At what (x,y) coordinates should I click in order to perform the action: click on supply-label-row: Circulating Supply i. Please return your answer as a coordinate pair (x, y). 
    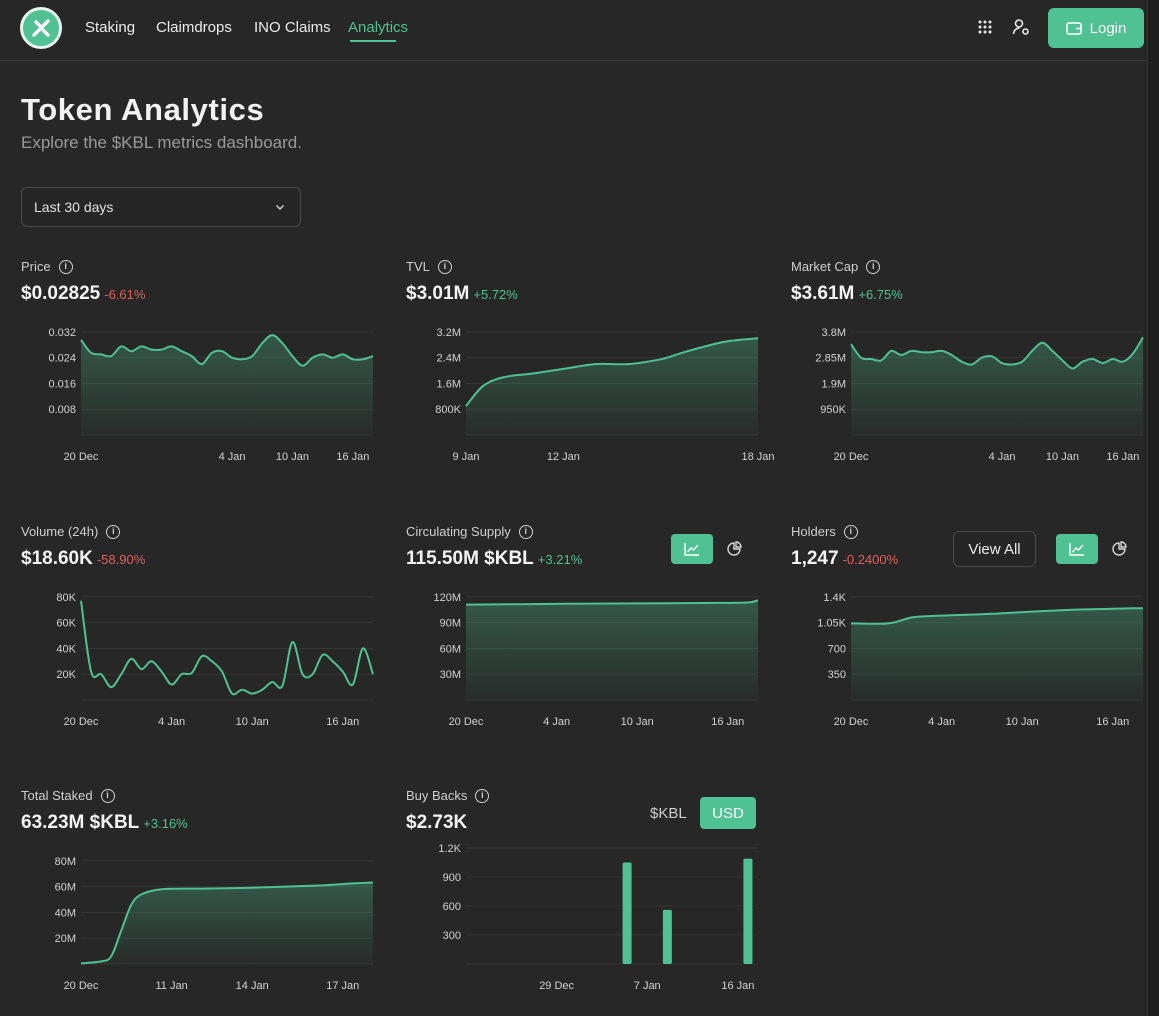
    Looking at the image, I should click on (469, 531).